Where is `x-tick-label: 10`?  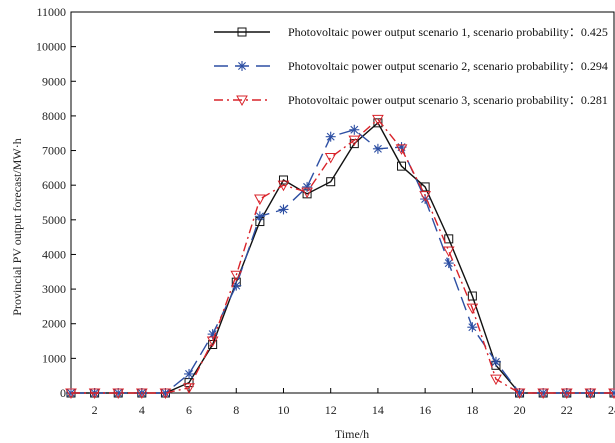
x-tick-label: 10 is located at coordinates (283, 410).